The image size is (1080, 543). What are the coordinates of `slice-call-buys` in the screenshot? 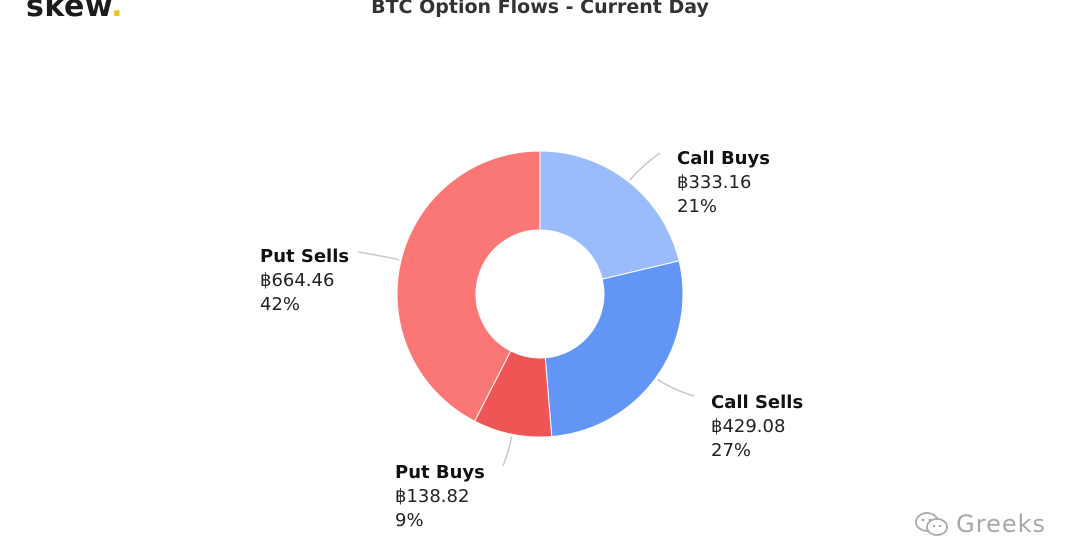 It's located at (609, 215).